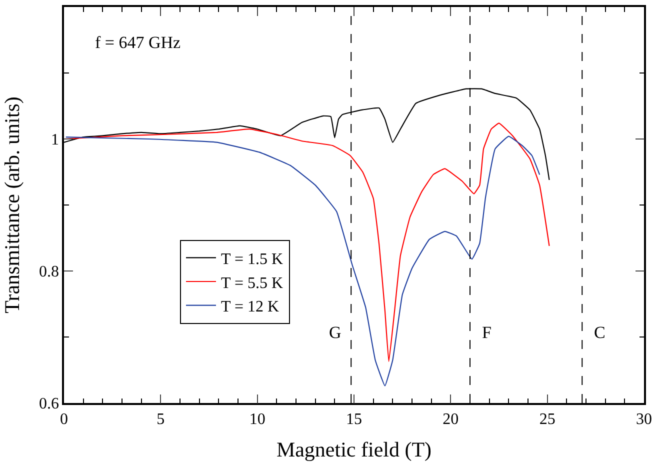  What do you see at coordinates (354, 450) in the screenshot?
I see `x-axis-title: Magnetic field (T)` at bounding box center [354, 450].